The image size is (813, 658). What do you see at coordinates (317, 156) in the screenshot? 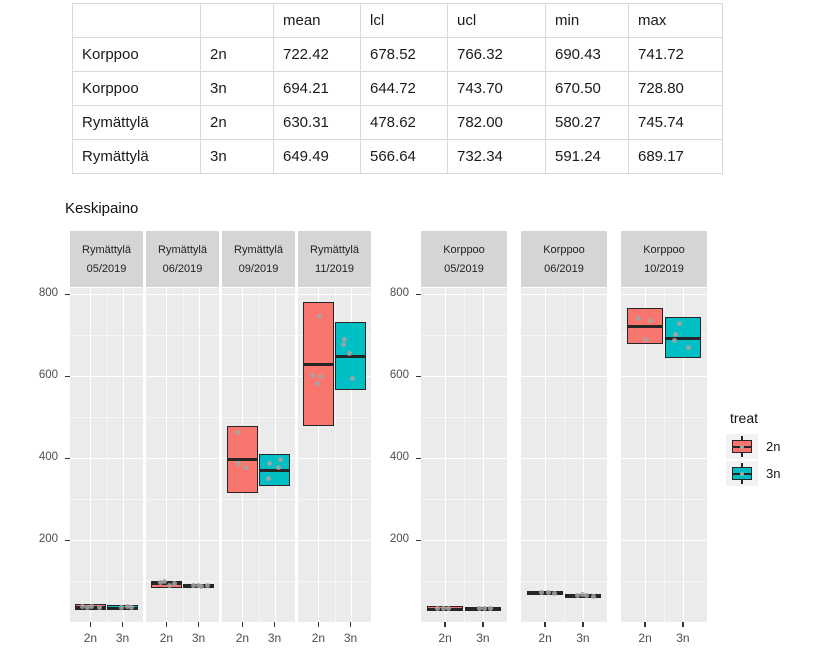
I see `table-cell: 649.49` at bounding box center [317, 156].